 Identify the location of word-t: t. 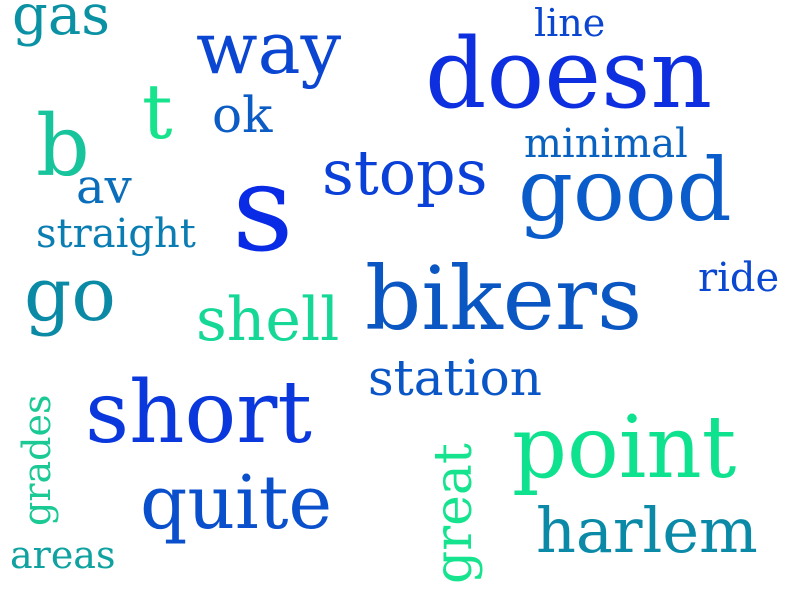
(157, 111).